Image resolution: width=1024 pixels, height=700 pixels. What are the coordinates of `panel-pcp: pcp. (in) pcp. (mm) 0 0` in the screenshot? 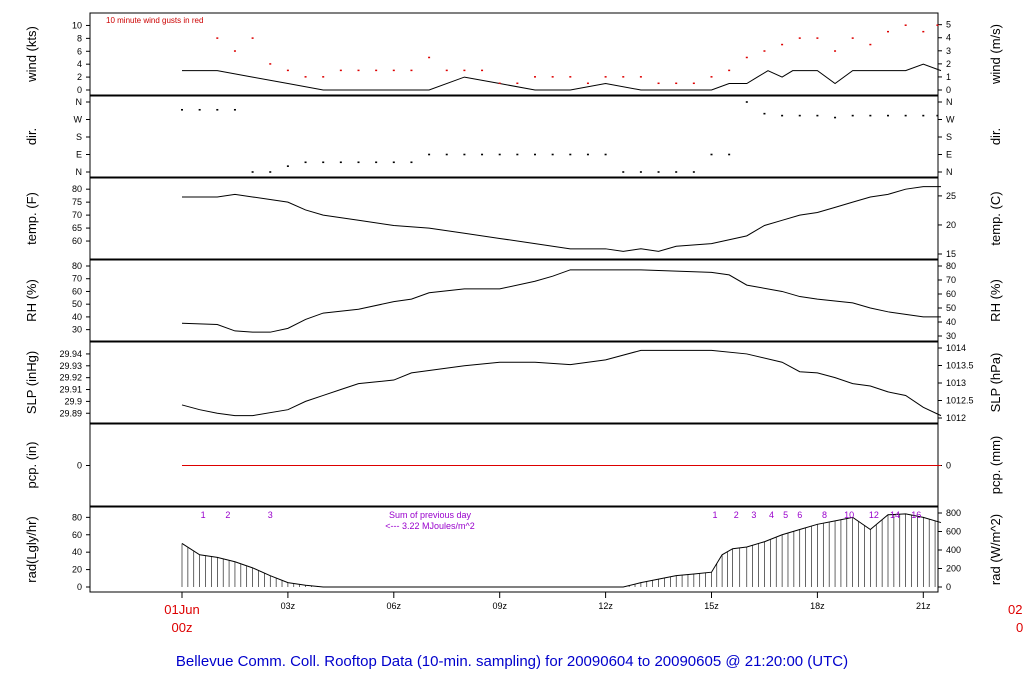 It's located at (513, 465).